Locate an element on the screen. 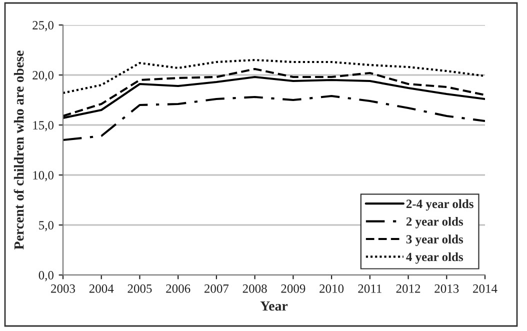 The width and height of the screenshot is (527, 331). legend-label: 3 year olds is located at coordinates (435, 240).